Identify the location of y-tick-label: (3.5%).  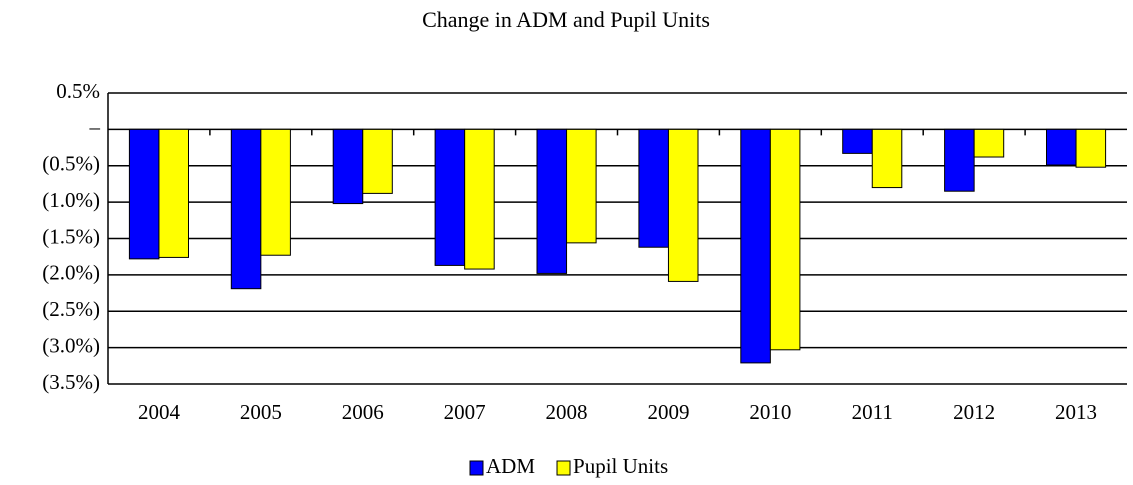
(71, 382).